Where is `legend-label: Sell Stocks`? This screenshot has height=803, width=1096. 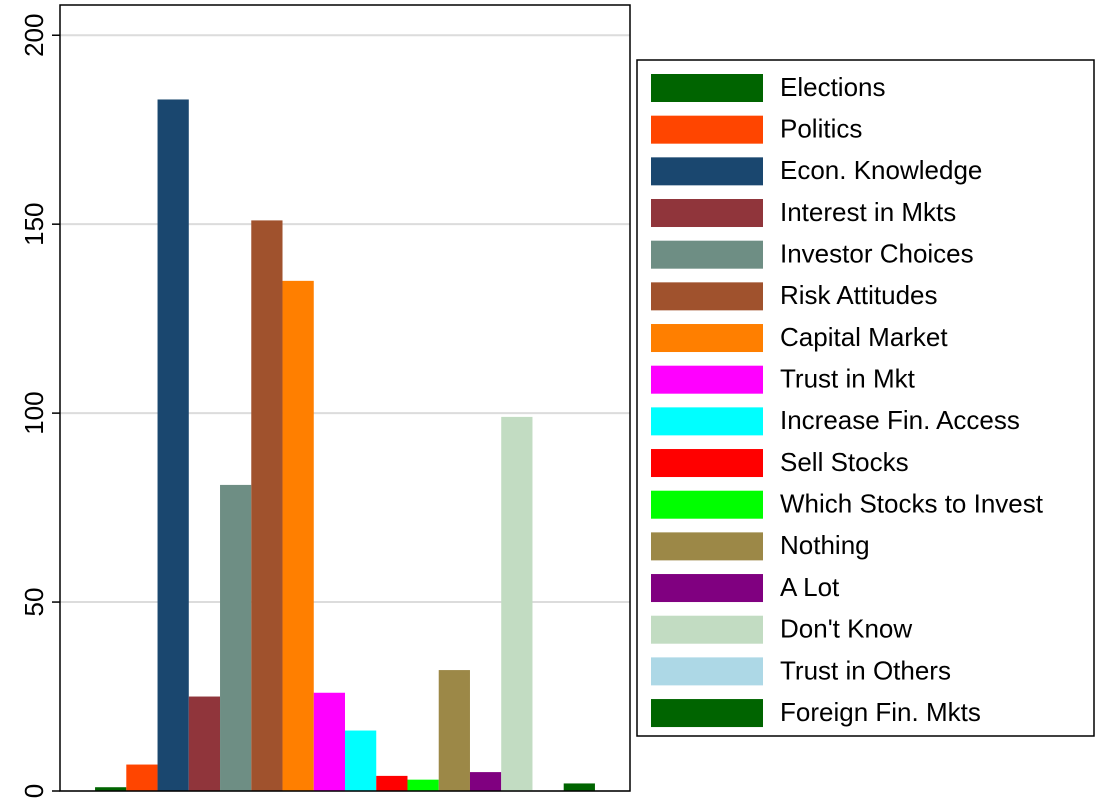
legend-label: Sell Stocks is located at coordinates (844, 462).